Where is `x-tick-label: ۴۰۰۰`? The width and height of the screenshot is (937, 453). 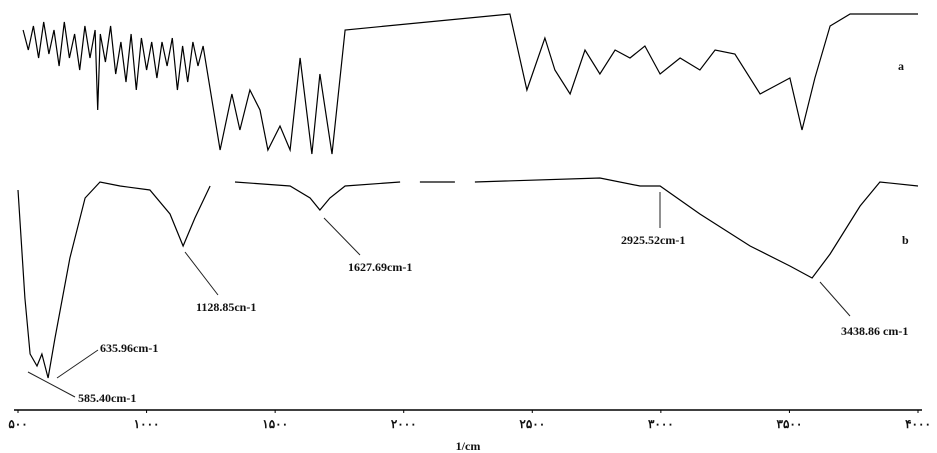 x-tick-label: ۴۰۰۰ is located at coordinates (918, 424).